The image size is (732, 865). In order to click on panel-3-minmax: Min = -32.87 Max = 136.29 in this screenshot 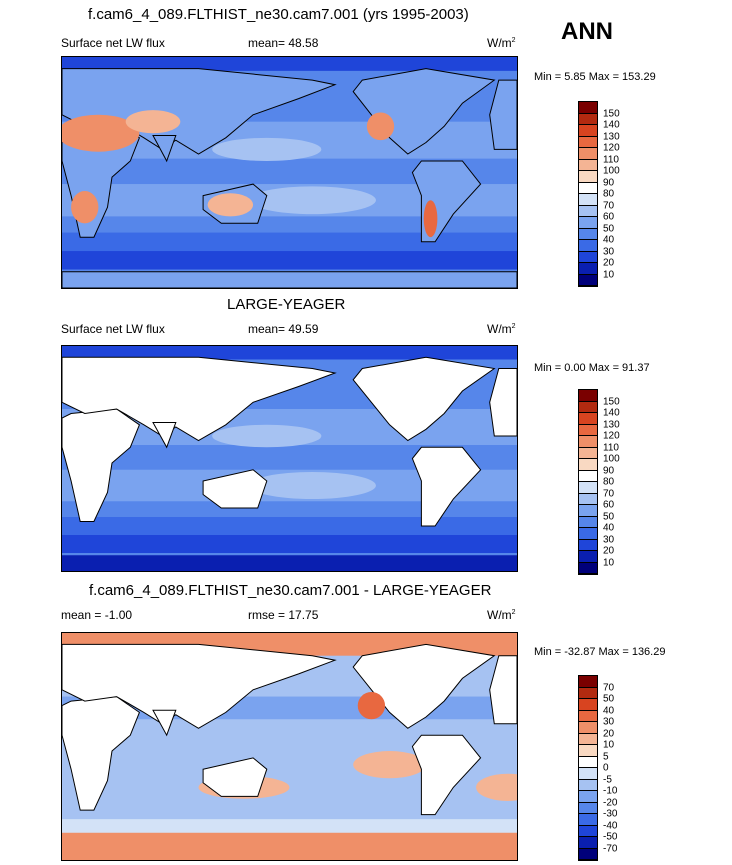, I will do `click(600, 652)`.